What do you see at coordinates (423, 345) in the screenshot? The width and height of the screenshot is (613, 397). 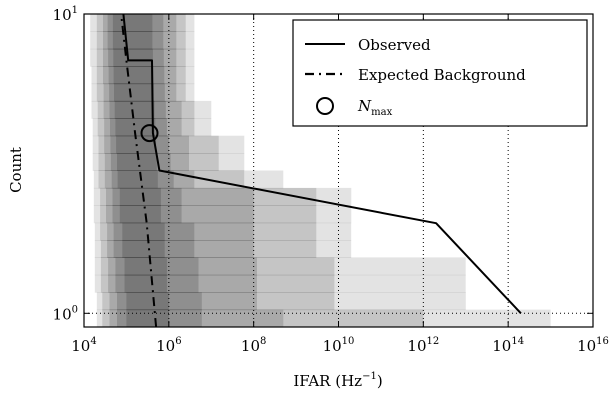 I see `x-tick-label-4: 10¹²` at bounding box center [423, 345].